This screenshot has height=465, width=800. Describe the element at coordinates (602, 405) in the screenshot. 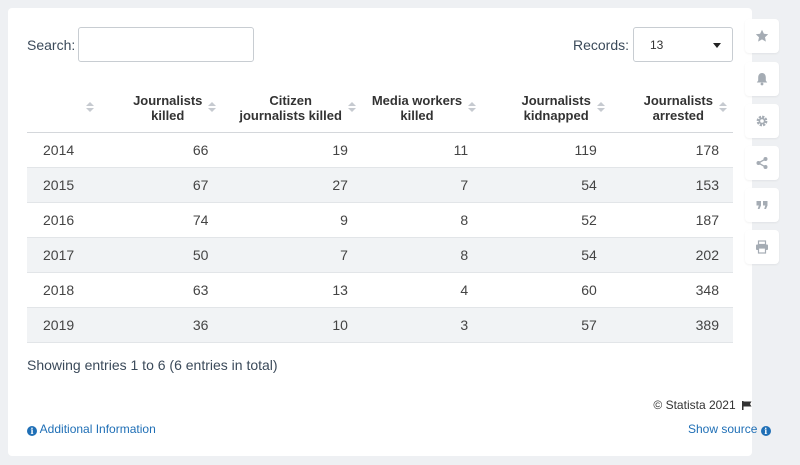

I see `copyright: © Statista 2021` at that location.